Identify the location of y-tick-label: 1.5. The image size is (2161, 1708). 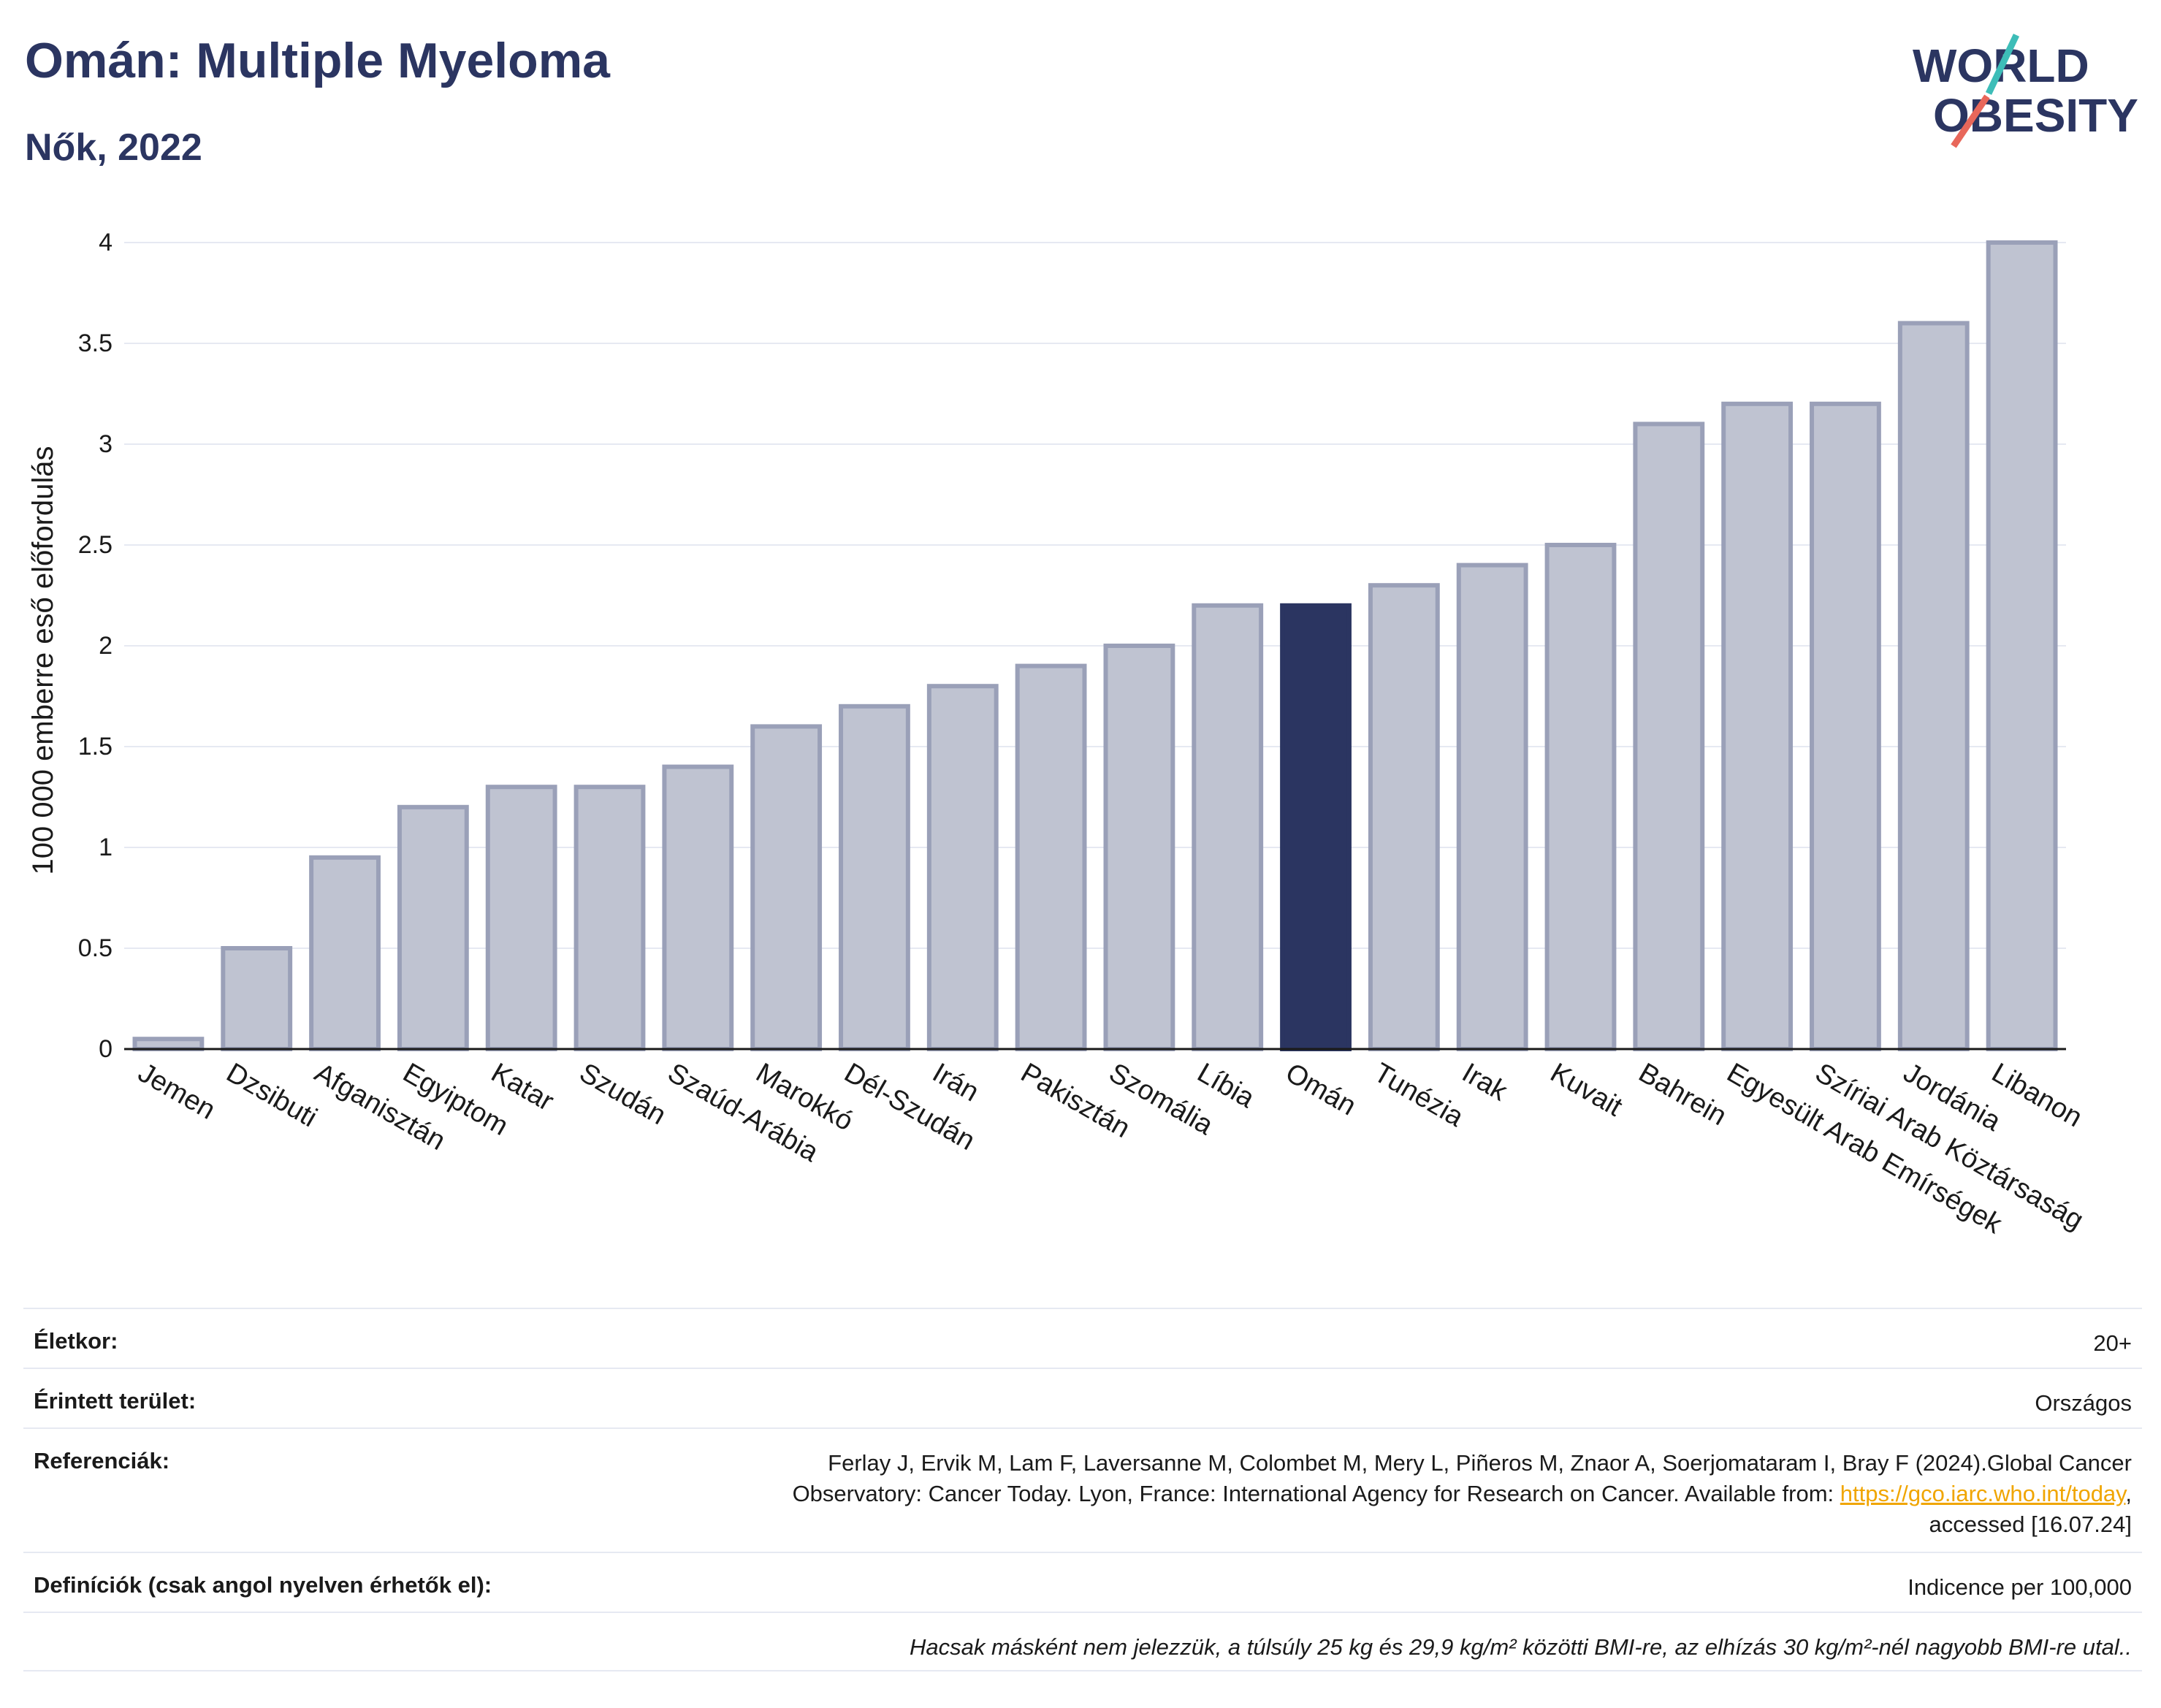
(96, 746).